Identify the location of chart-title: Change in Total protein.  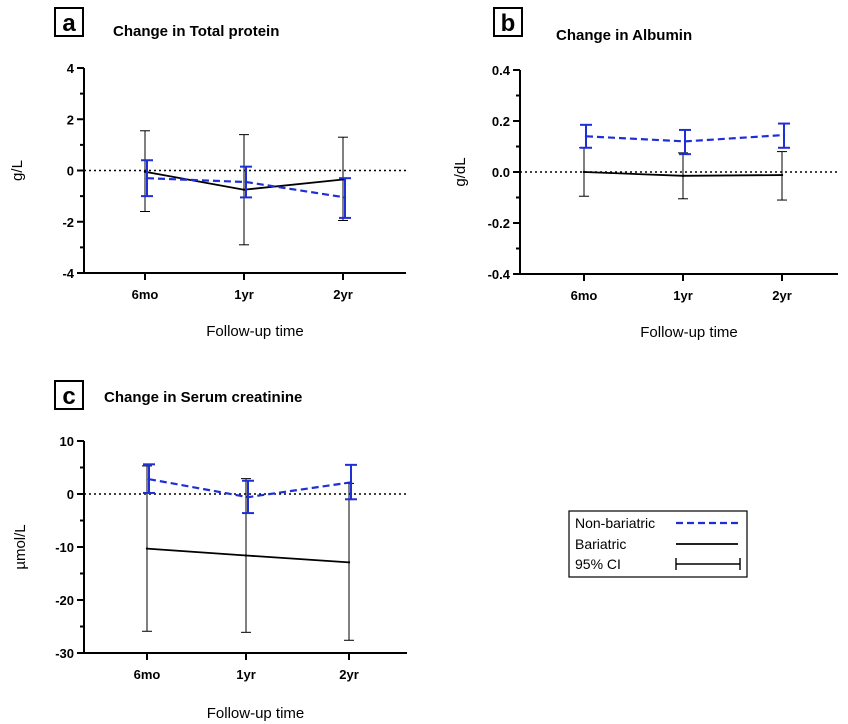
(196, 31).